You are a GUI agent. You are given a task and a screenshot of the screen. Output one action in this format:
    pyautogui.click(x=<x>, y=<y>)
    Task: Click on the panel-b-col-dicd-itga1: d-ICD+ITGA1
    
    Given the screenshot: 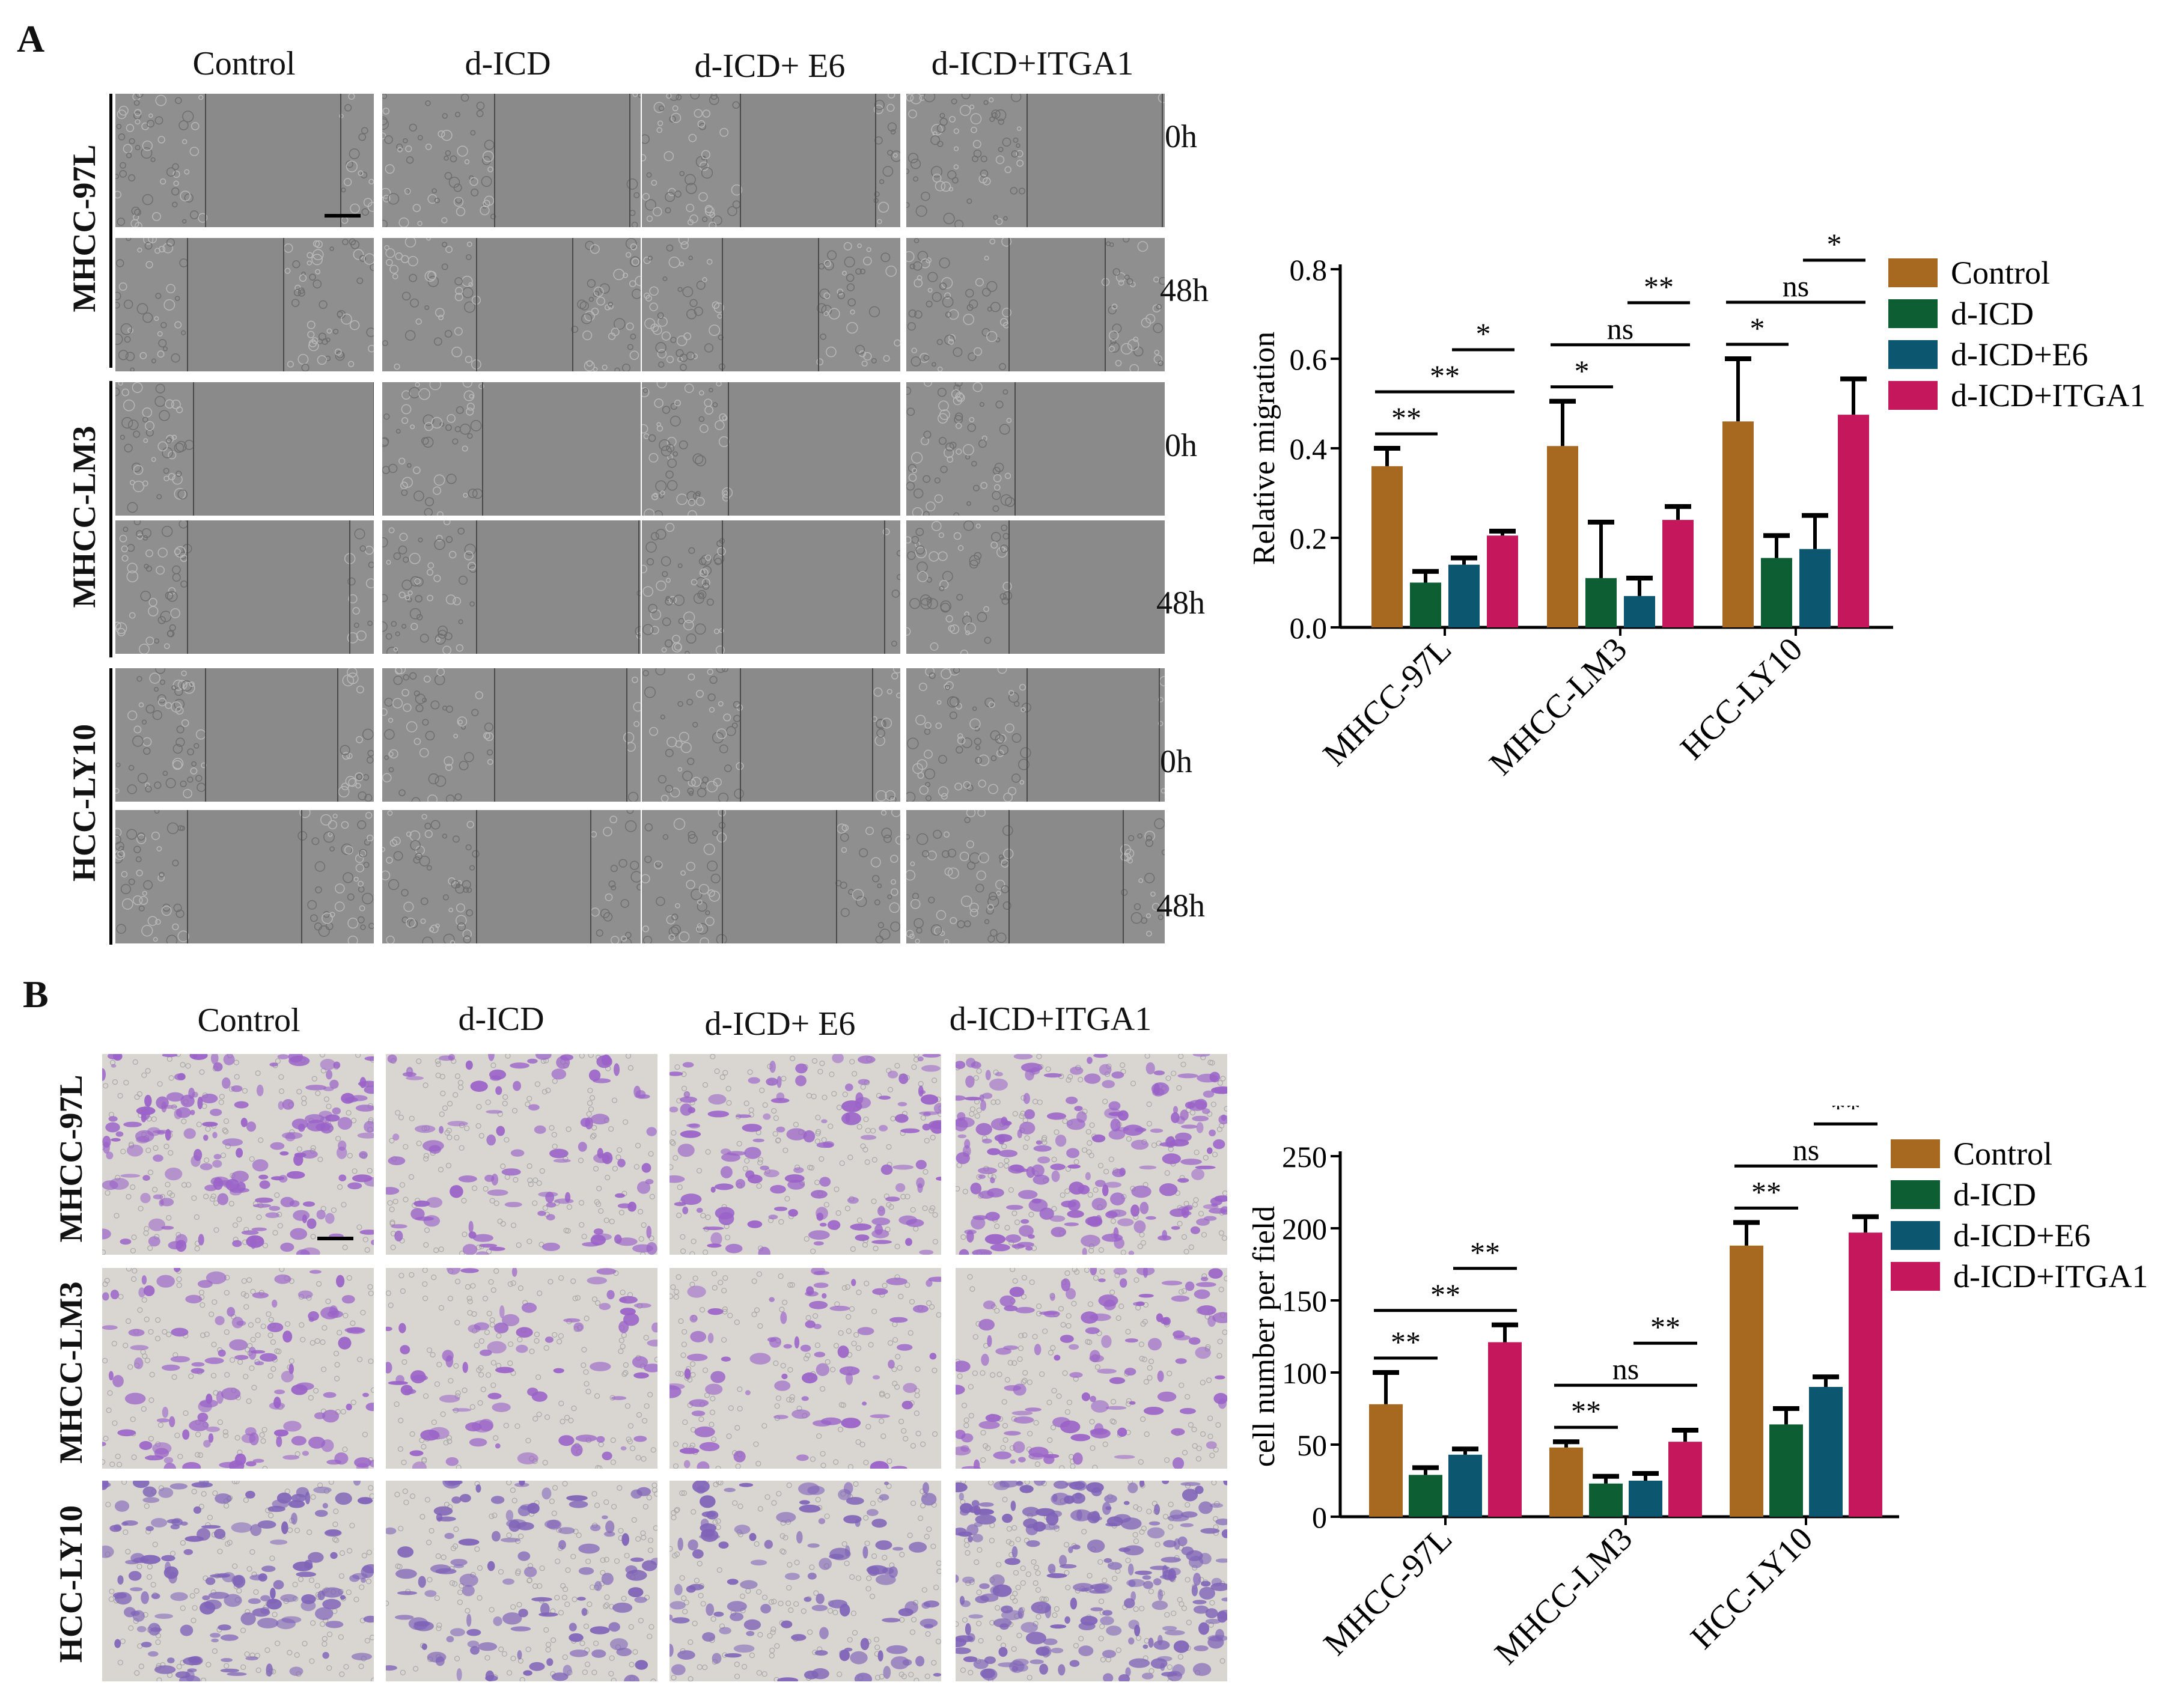 What is the action you would take?
    pyautogui.click(x=1050, y=1019)
    